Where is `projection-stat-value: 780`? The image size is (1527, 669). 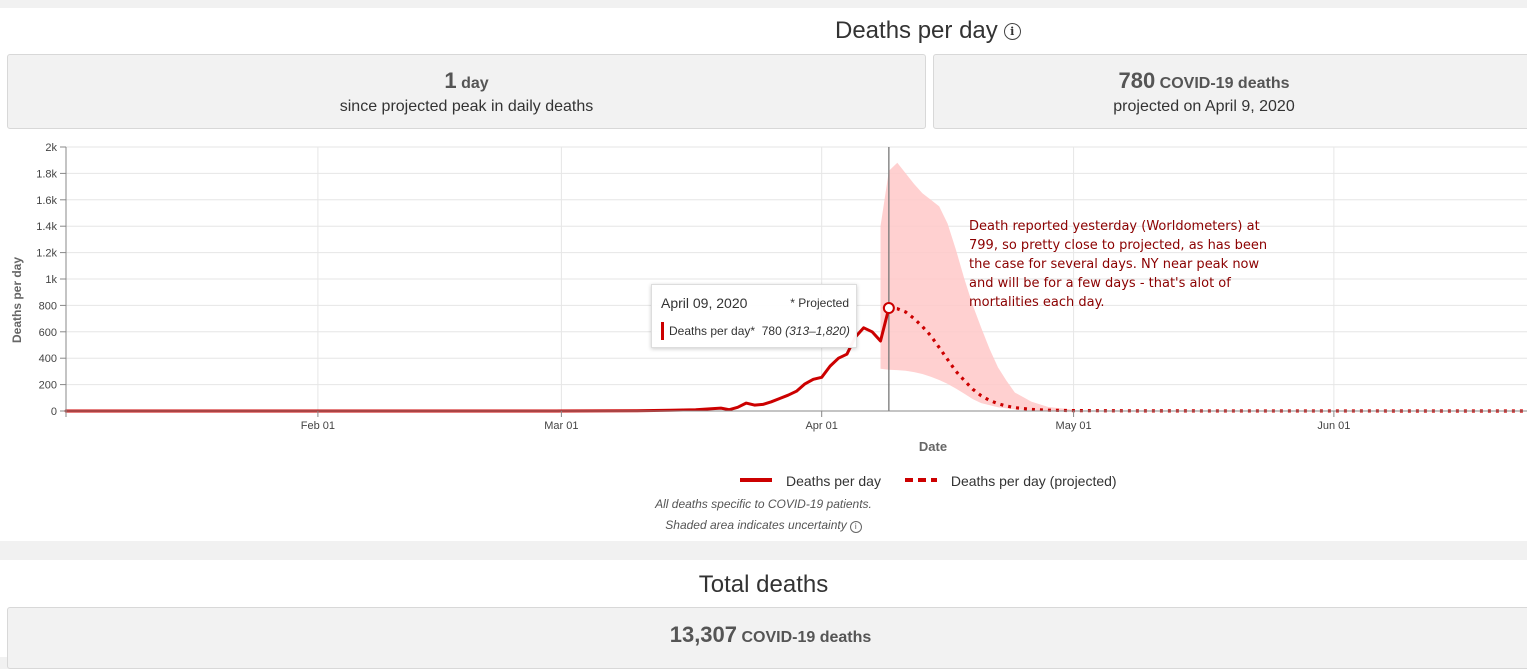
projection-stat-value: 780 is located at coordinates (1137, 80).